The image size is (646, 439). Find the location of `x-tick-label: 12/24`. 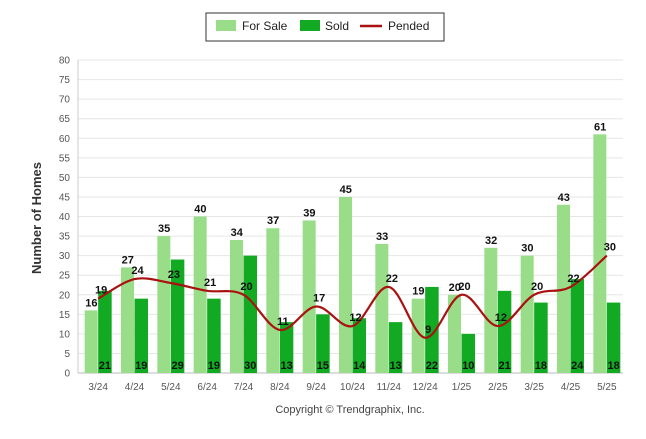

x-tick-label: 12/24 is located at coordinates (425, 387).